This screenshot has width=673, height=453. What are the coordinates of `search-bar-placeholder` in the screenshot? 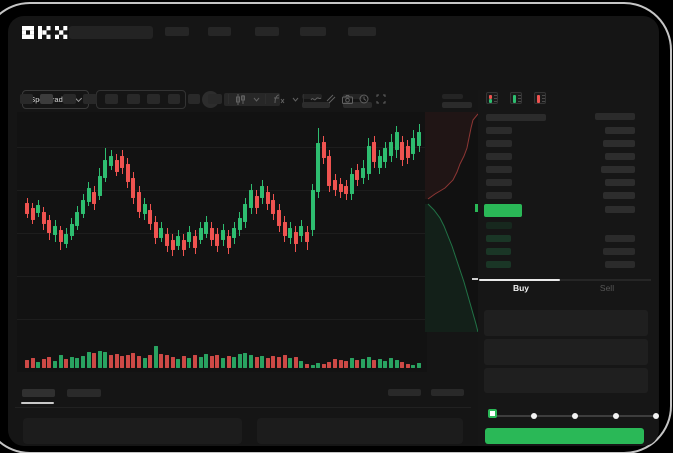 It's located at (111, 32).